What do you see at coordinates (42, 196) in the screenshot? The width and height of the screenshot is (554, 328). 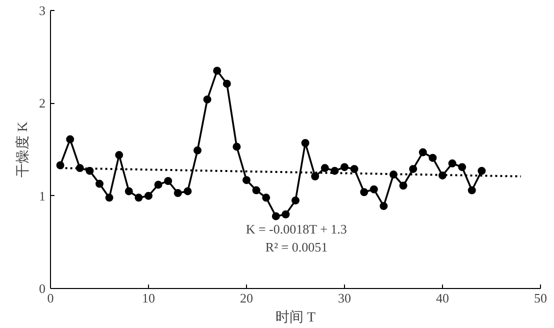 I see `y-tick-label: 1` at bounding box center [42, 196].